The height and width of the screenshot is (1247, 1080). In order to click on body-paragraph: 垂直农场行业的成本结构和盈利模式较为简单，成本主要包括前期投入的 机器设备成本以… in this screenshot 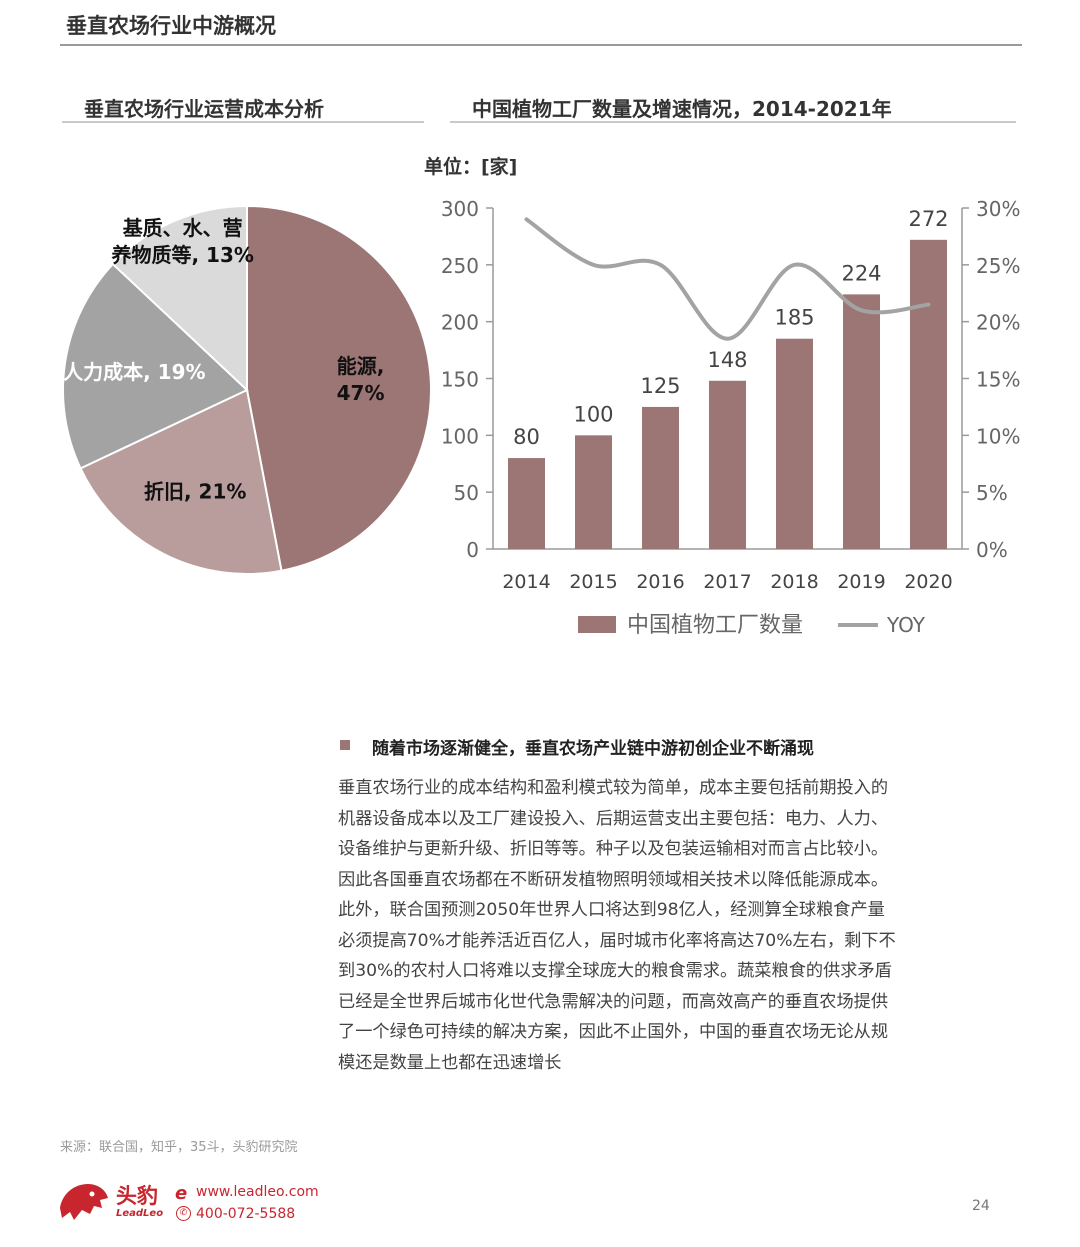, I will do `click(668, 925)`.